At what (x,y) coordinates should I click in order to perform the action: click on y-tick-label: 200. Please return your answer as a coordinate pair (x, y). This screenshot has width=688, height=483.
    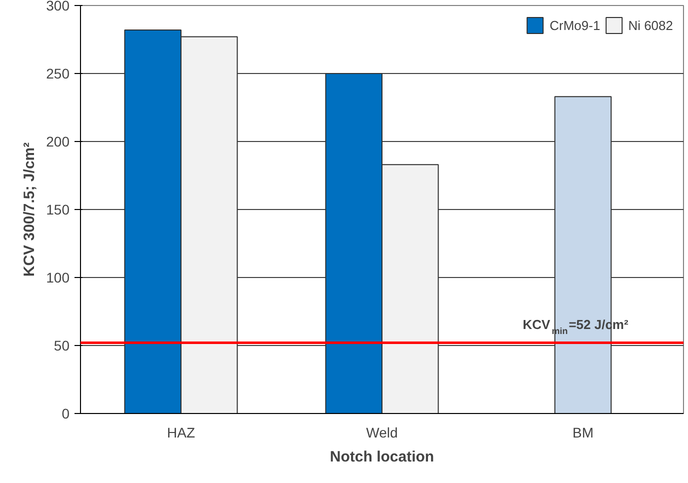
    Looking at the image, I should click on (58, 142).